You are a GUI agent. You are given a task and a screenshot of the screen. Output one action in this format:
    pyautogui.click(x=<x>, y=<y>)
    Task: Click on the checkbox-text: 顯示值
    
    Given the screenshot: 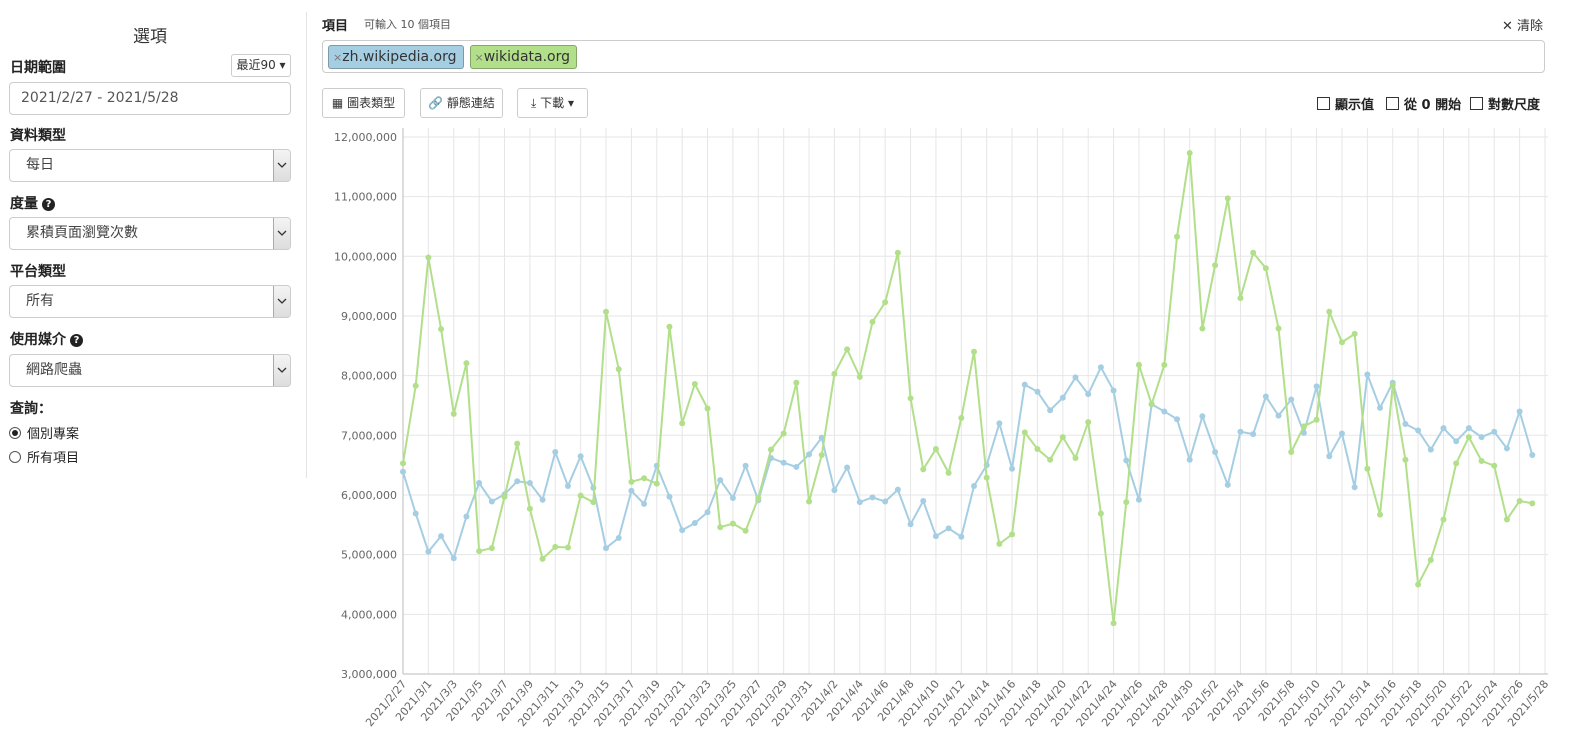 What is the action you would take?
    pyautogui.click(x=1355, y=105)
    